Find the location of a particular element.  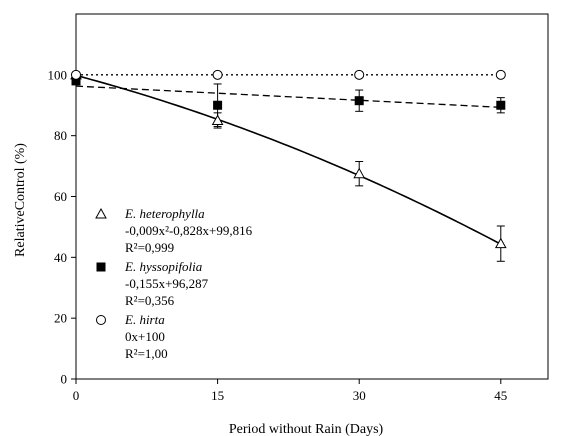

legend-equation: -0,009x²-0,828x+99,816 is located at coordinates (189, 230).